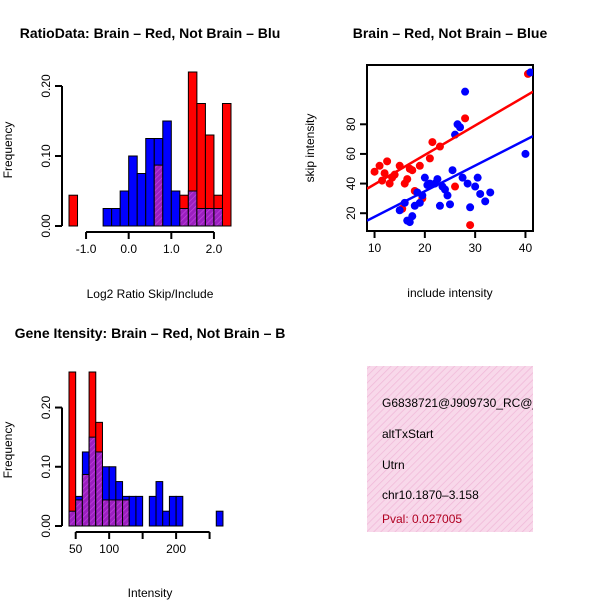  Describe the element at coordinates (171, 249) in the screenshot. I see `x-tick-label: 1.0` at that location.